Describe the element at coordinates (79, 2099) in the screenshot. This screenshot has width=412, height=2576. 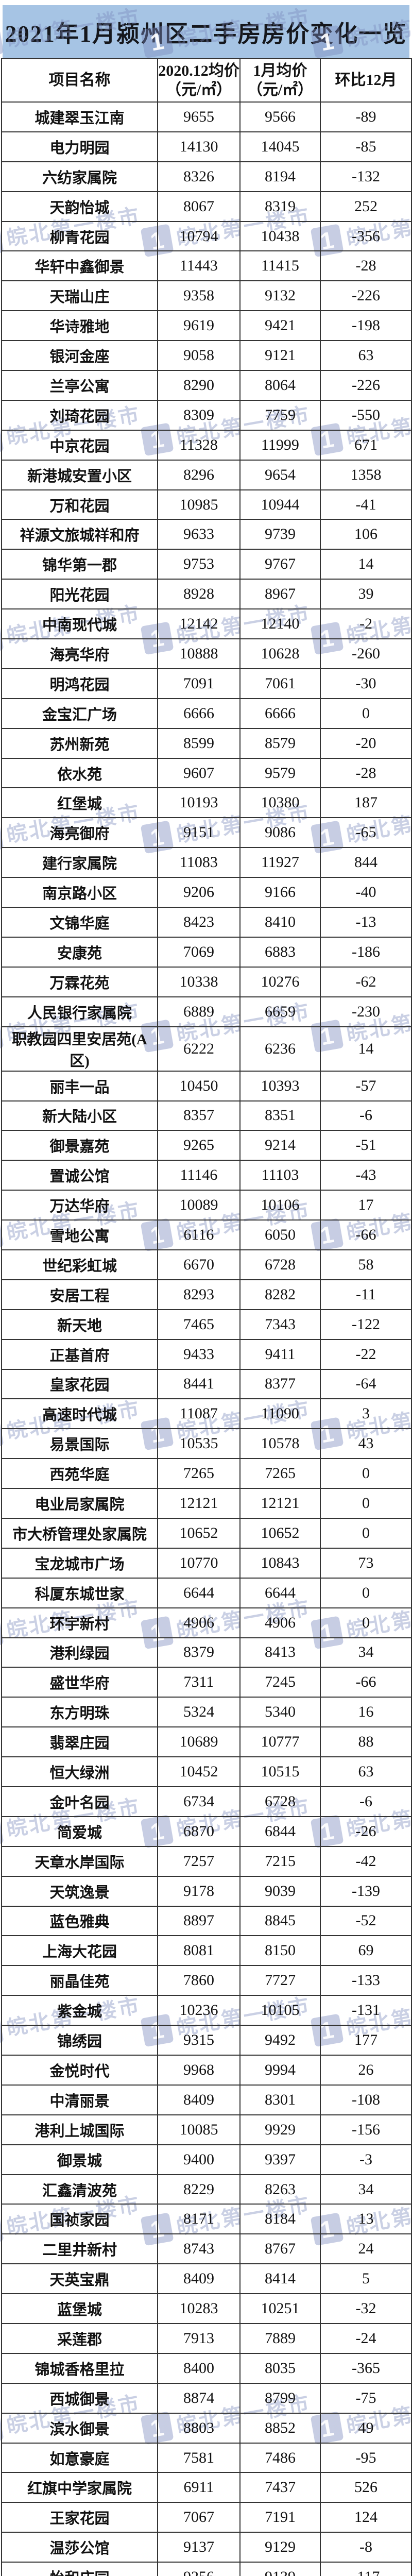
I see `project-name-cell: 中清丽景` at that location.